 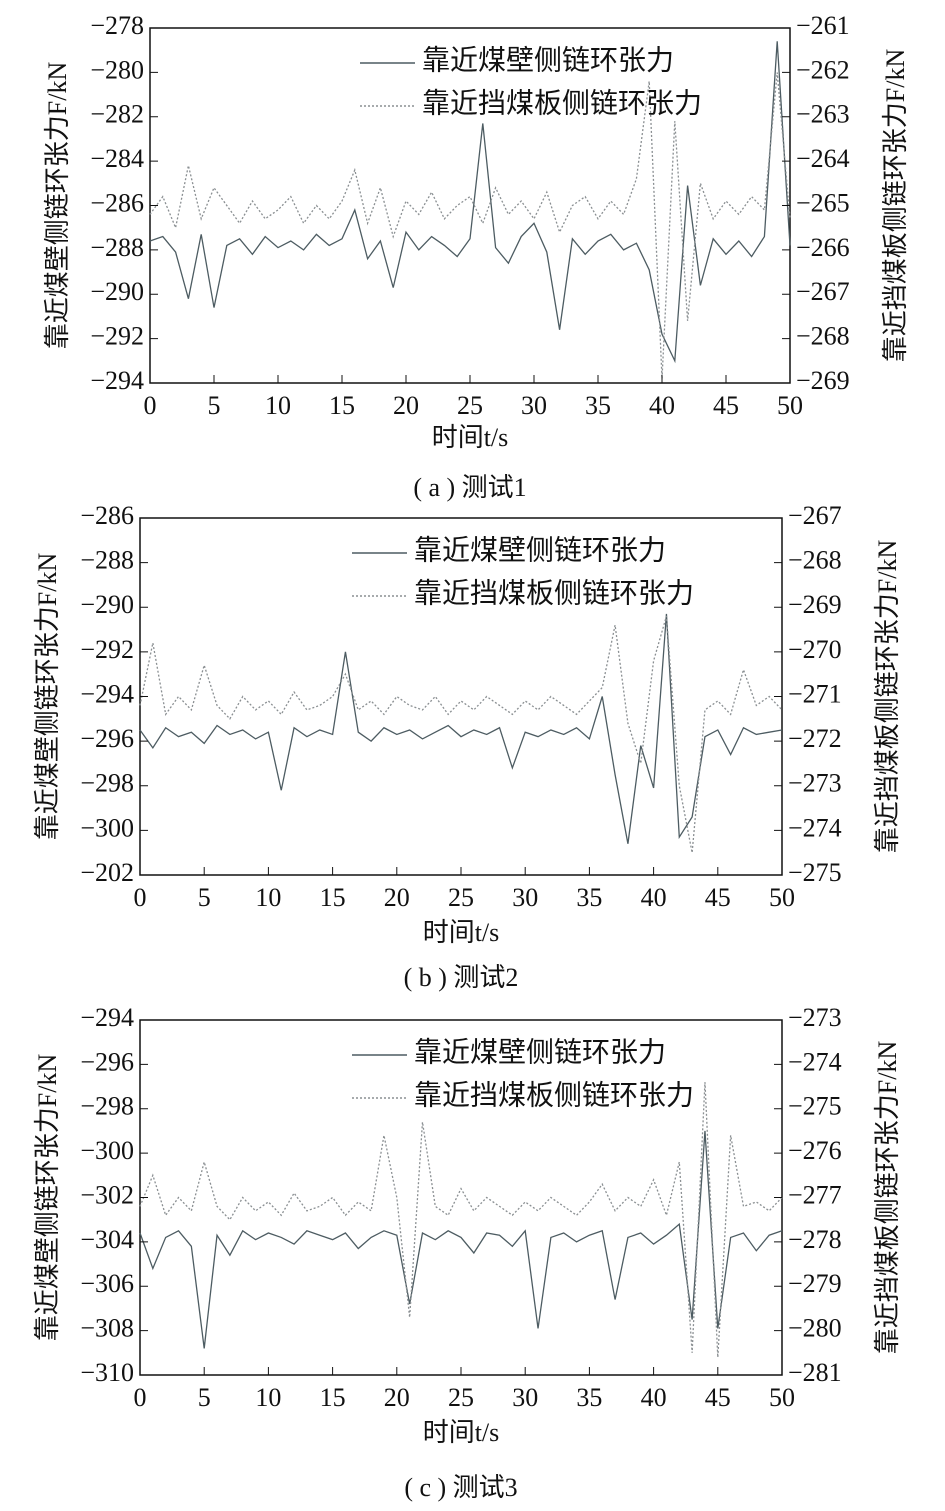 What do you see at coordinates (815, 1372) in the screenshot?
I see `y2-tick-label: −281` at bounding box center [815, 1372].